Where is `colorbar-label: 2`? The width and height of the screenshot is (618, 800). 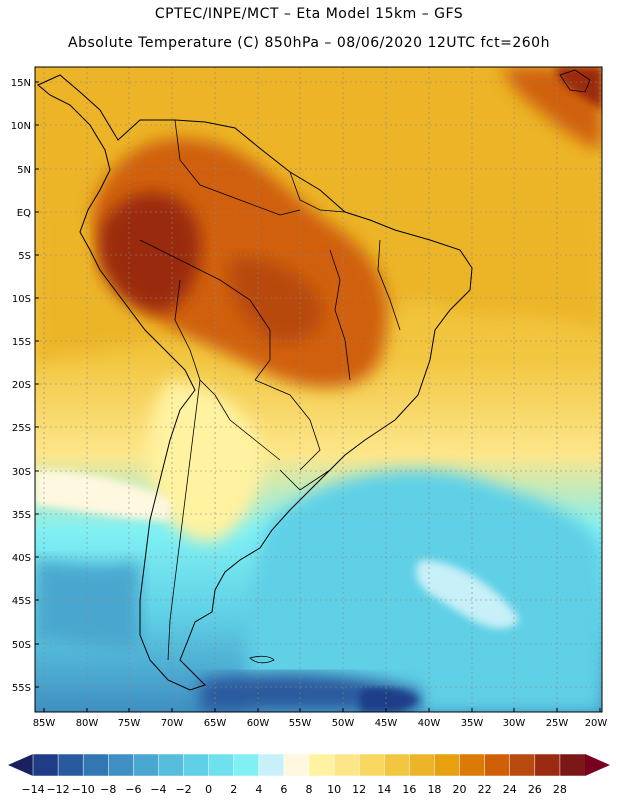
colorbar-label: 2 is located at coordinates (233, 789).